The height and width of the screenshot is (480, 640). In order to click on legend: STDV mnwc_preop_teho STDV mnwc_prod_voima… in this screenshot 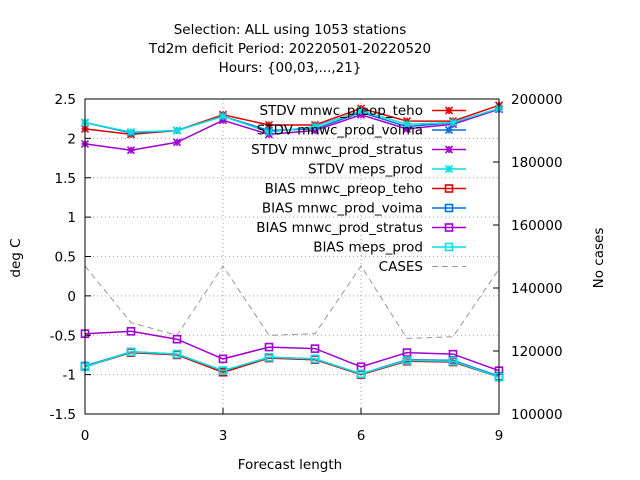, I will do `click(358, 189)`.